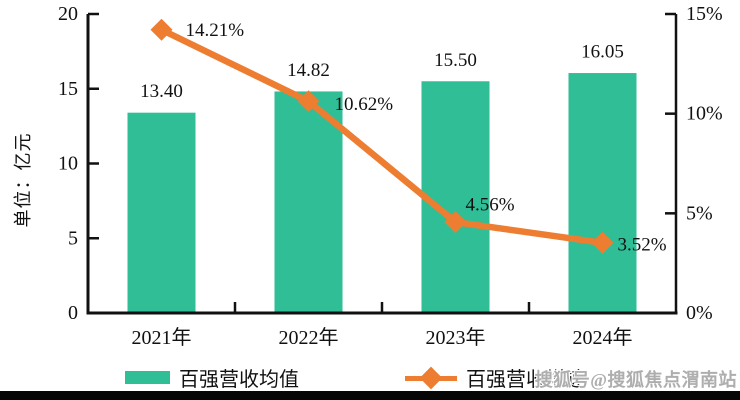 This screenshot has width=740, height=400. I want to click on right-axis-tick-label: 5%, so click(699, 213).